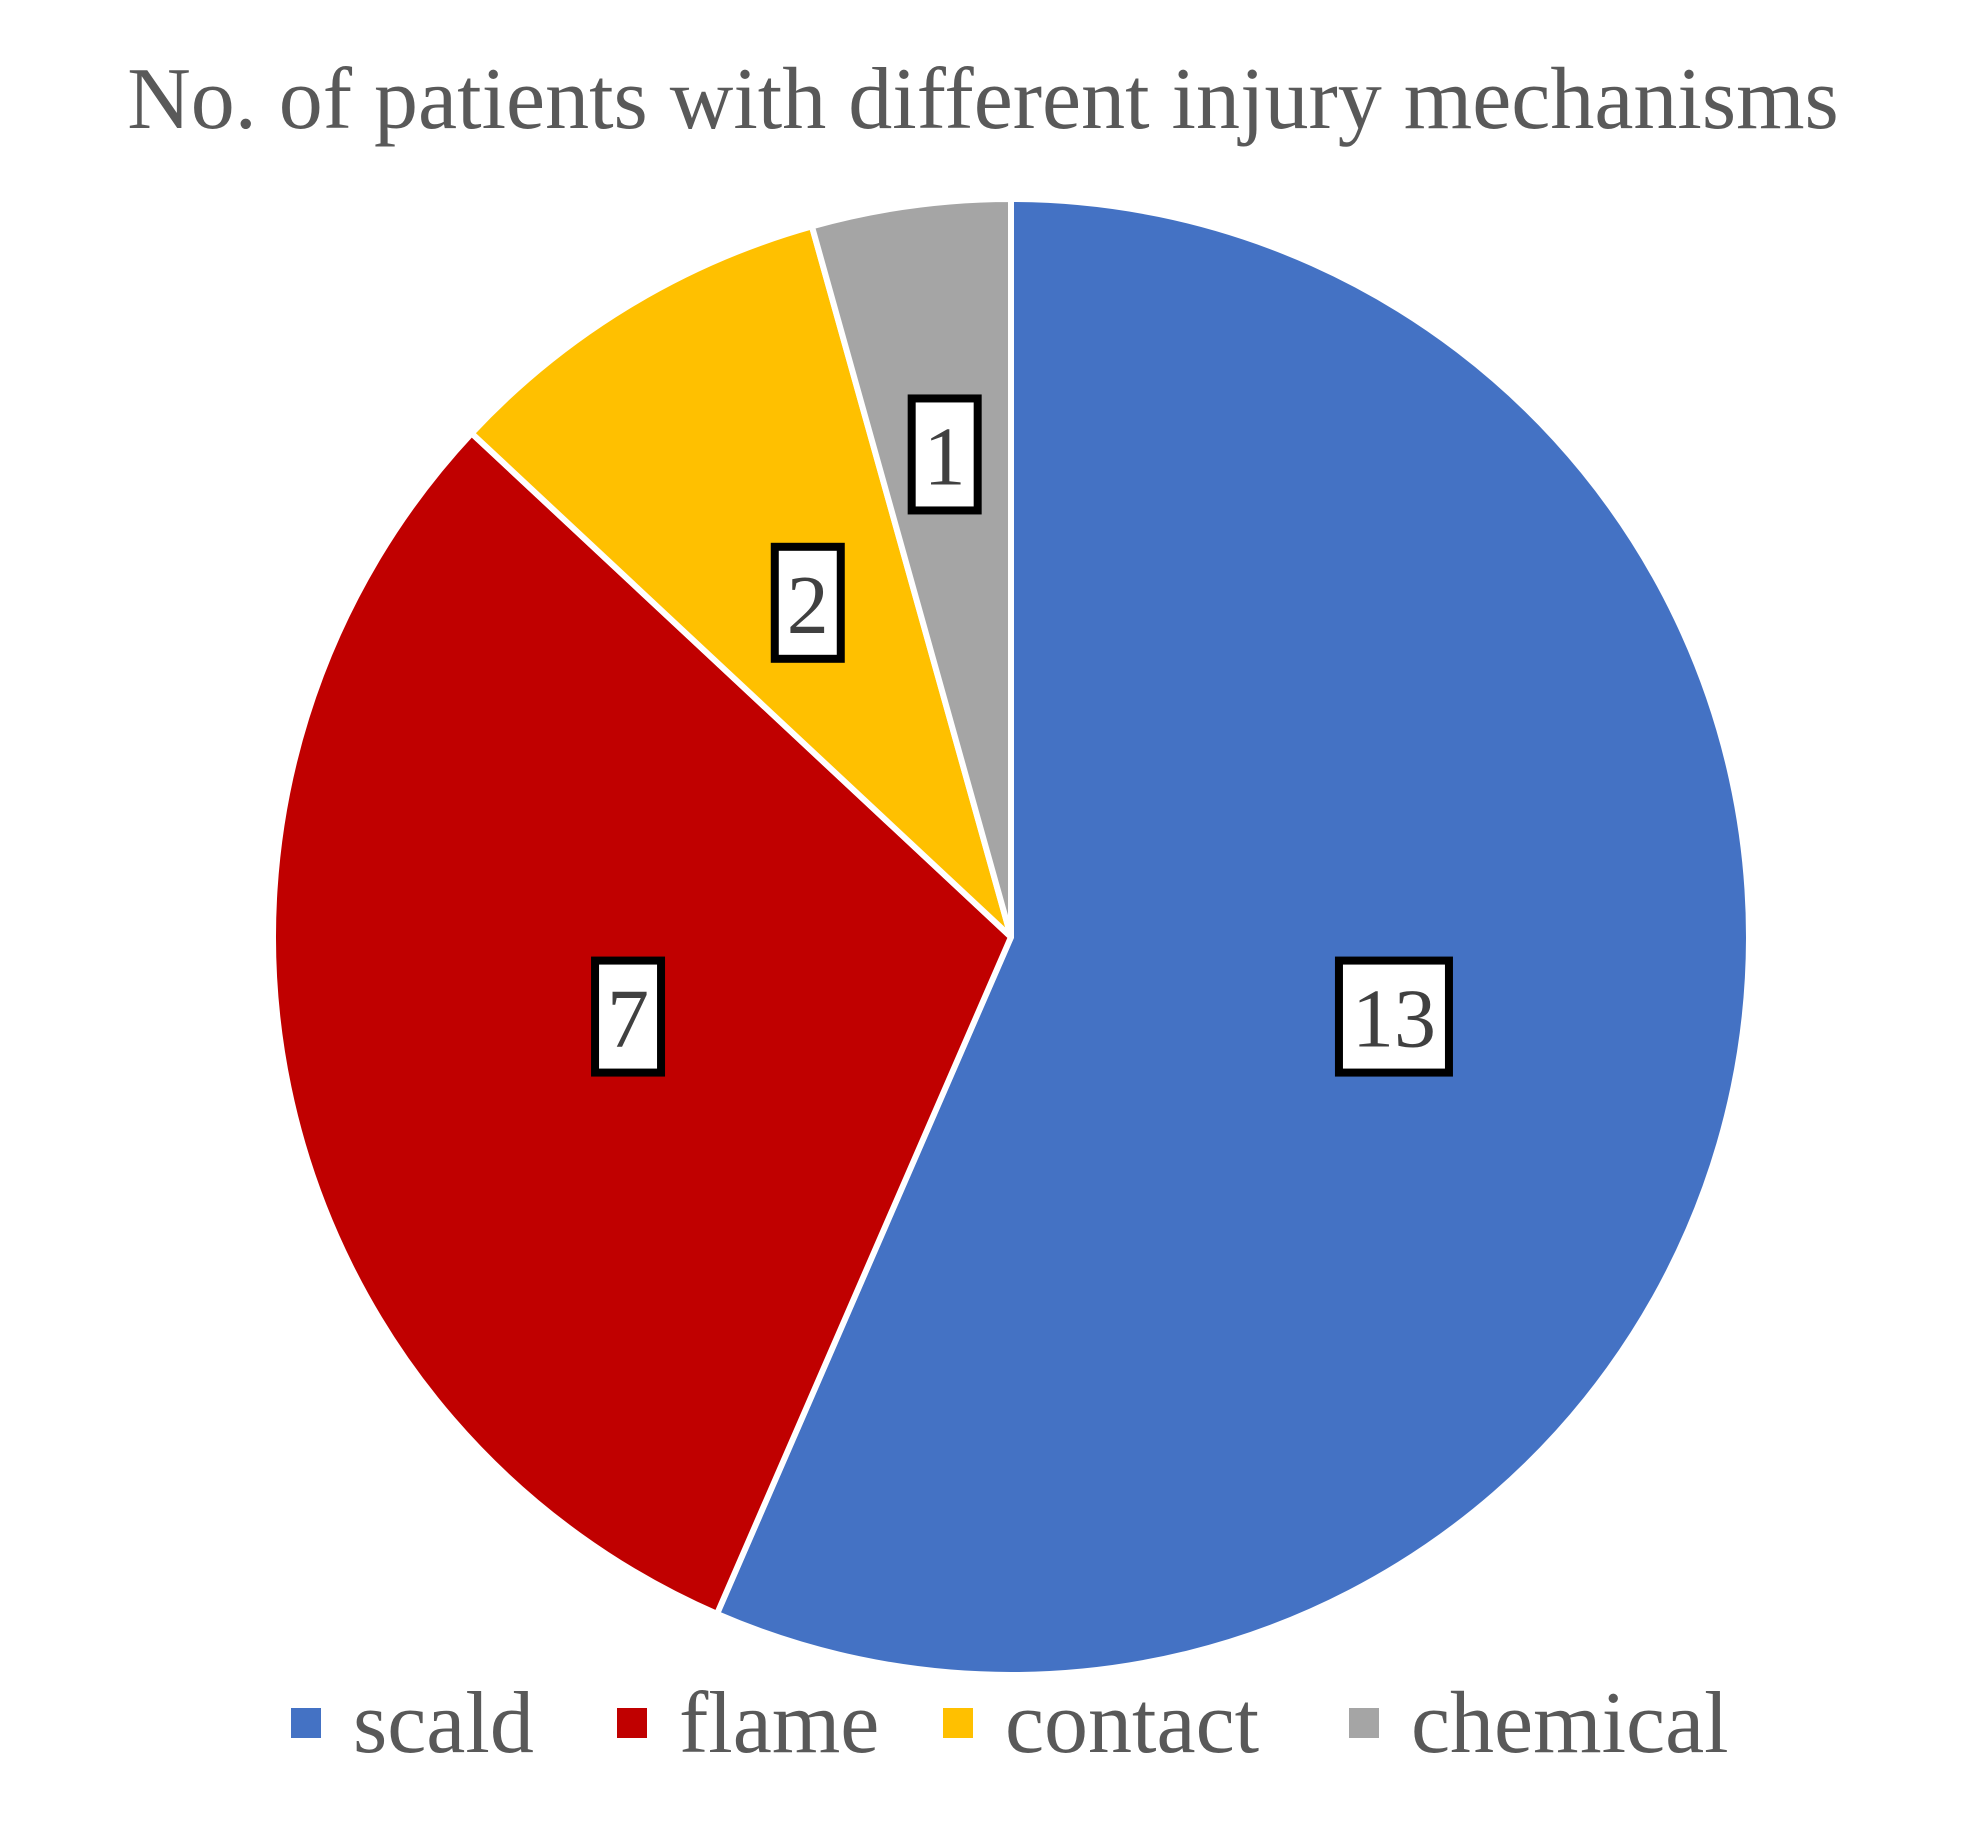 Image resolution: width=1967 pixels, height=1836 pixels. I want to click on legend-item-scald: scald, so click(412, 1723).